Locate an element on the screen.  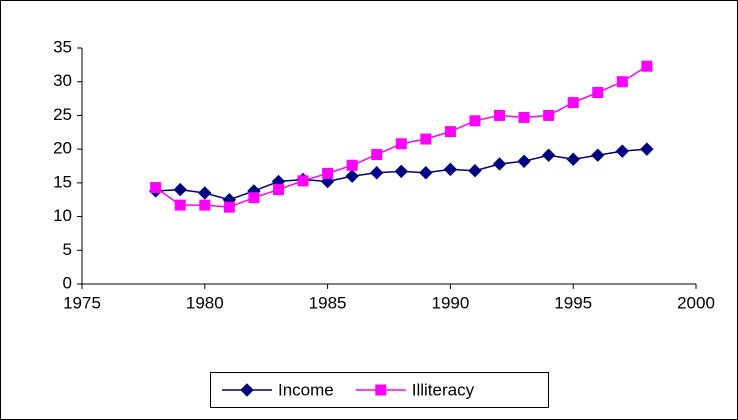
x-tick-label: 1975 is located at coordinates (82, 302).